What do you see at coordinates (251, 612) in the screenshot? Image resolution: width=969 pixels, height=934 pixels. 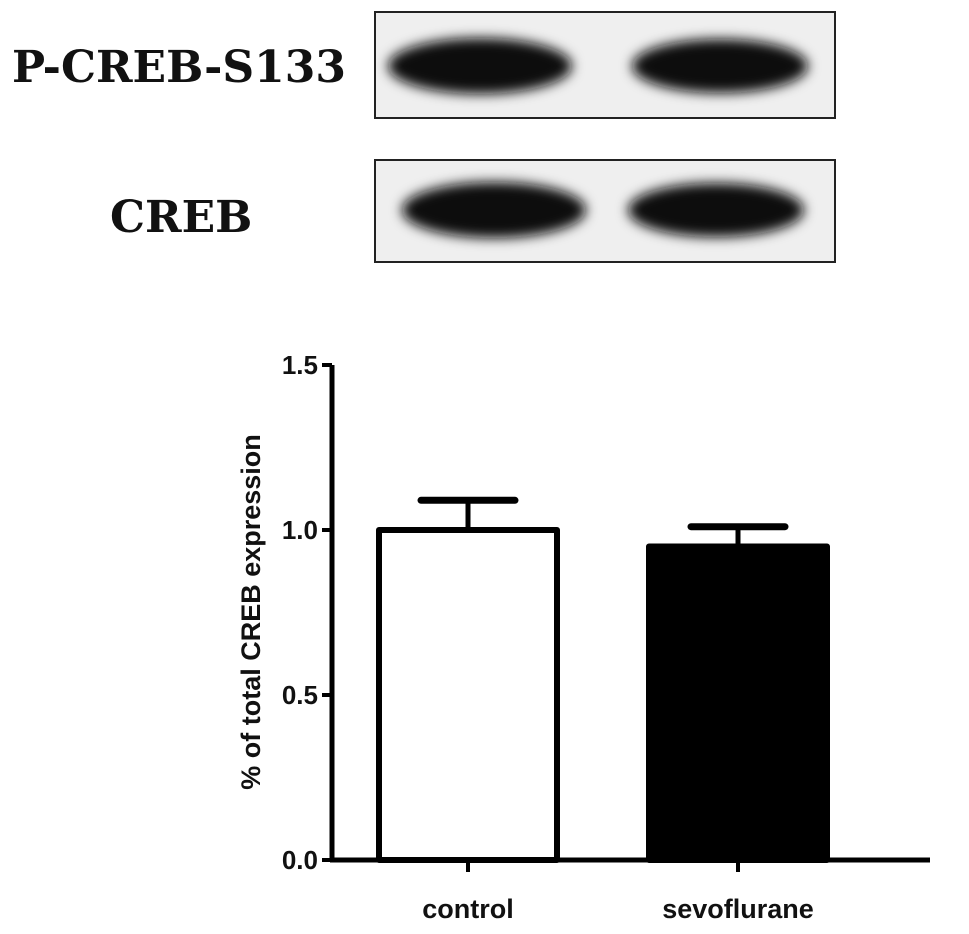 I see `y-axis-label: % of total CREB expression` at bounding box center [251, 612].